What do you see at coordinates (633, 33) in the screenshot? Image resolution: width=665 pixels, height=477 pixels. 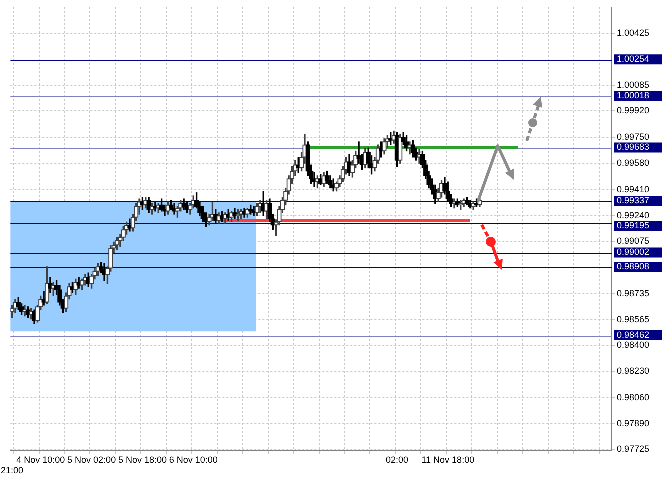 I see `y-tick-label: 1.00425` at bounding box center [633, 33].